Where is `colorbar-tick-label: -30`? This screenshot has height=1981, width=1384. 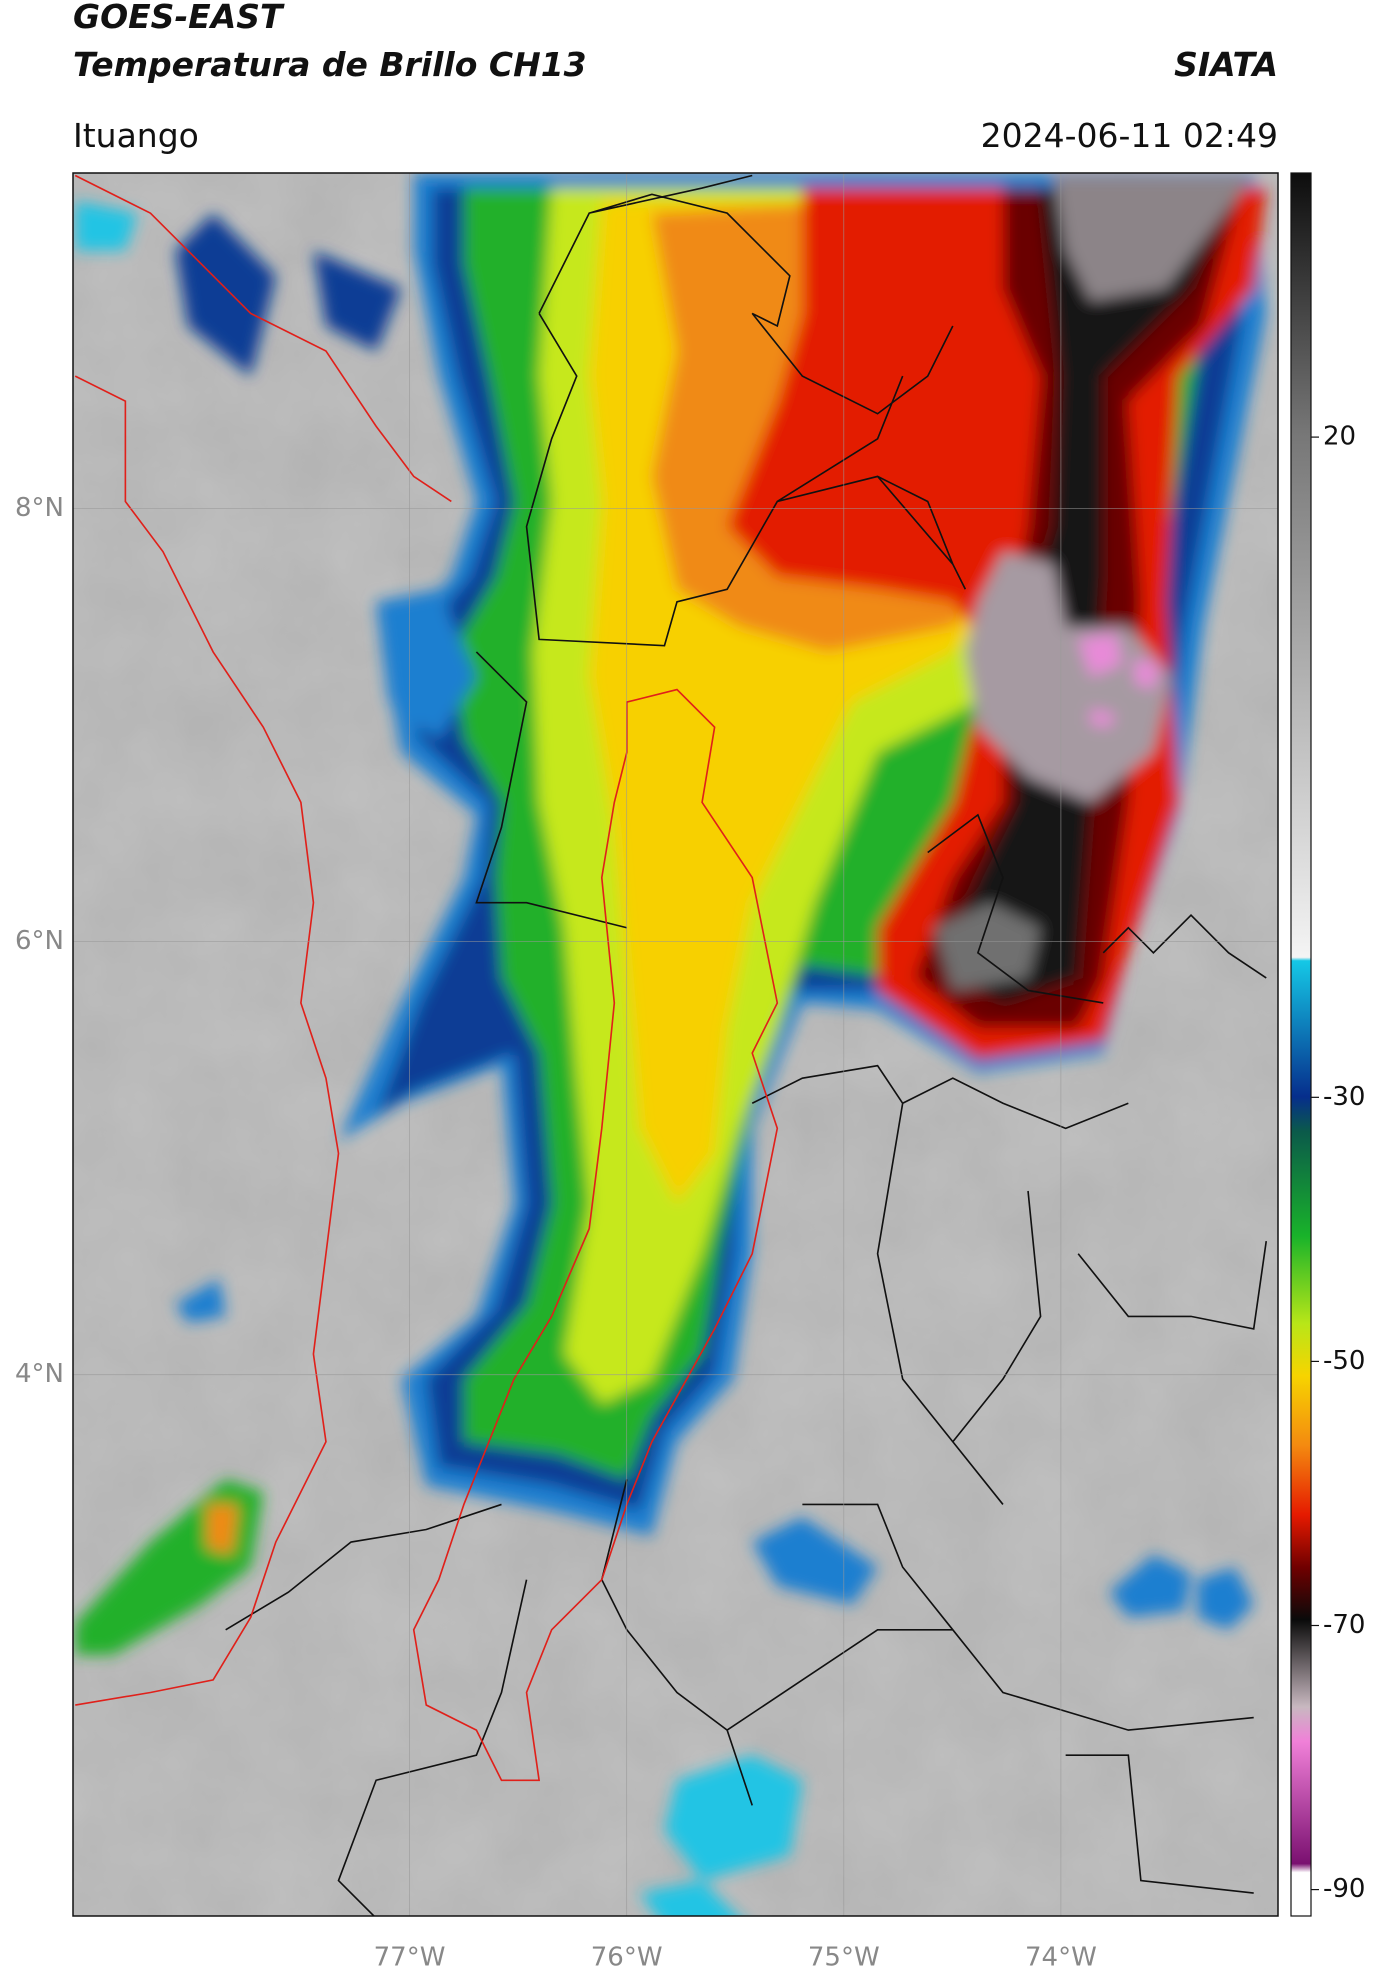 colorbar-tick-label: -30 is located at coordinates (1344, 1097).